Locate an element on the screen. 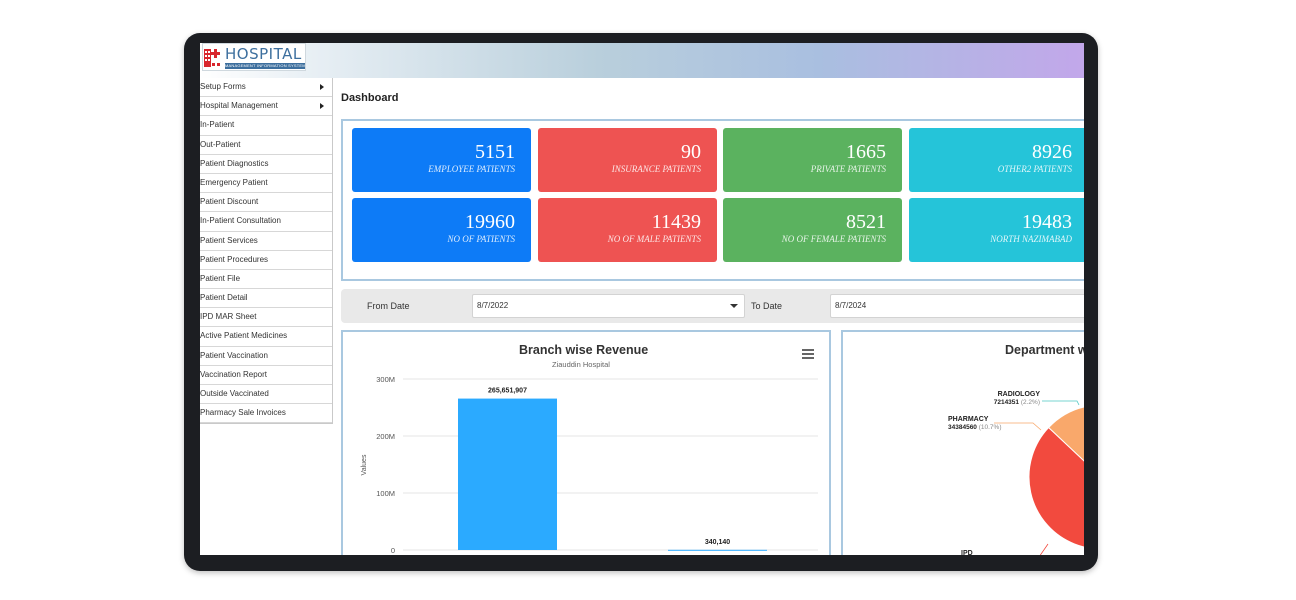 The height and width of the screenshot is (600, 1296). stat-label: INSURANCE PATIENTS is located at coordinates (656, 169).